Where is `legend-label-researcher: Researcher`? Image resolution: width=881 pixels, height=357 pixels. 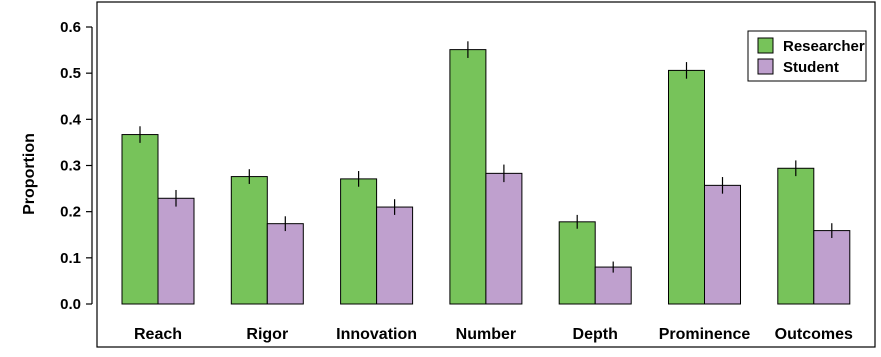
legend-label-researcher: Researcher is located at coordinates (824, 46).